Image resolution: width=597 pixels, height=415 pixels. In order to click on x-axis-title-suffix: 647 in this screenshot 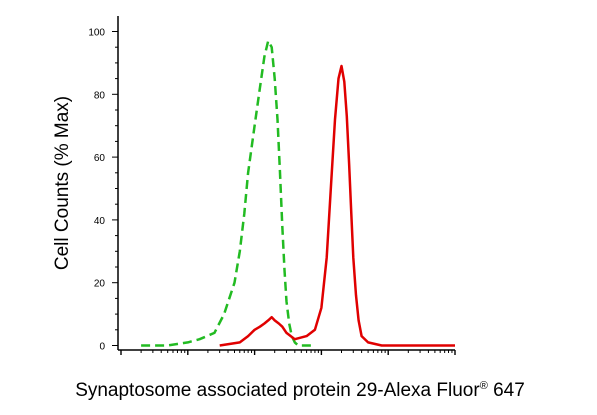, I will do `click(506, 390)`.